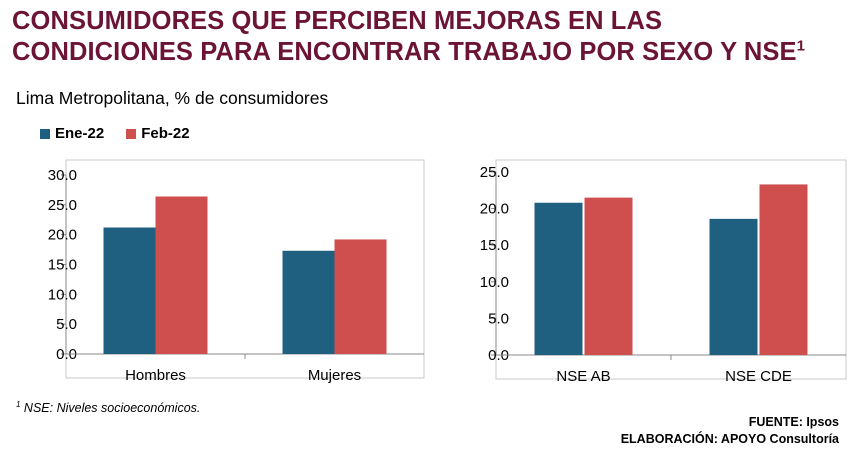 Image resolution: width=861 pixels, height=455 pixels. Describe the element at coordinates (115, 133) in the screenshot. I see `legend: Ene-22 Feb-22` at that location.